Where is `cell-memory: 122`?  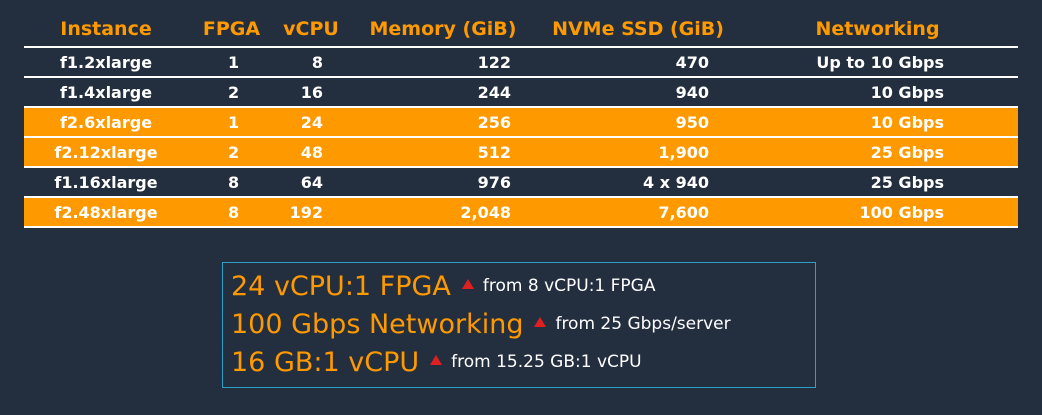
cell-memory: 122 is located at coordinates (494, 62).